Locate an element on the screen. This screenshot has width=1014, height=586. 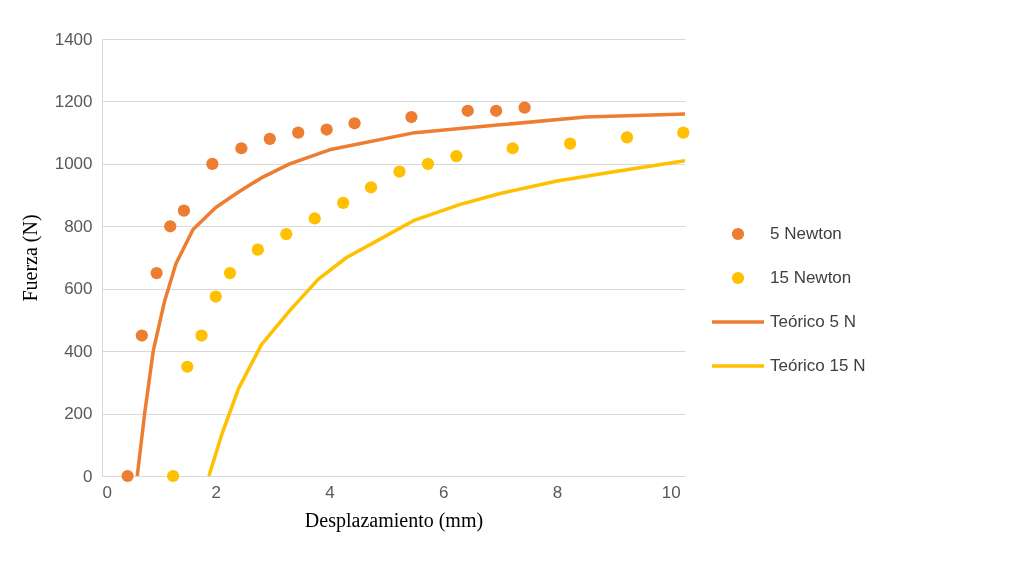
legend-label: Teórico 5 N is located at coordinates (813, 321).